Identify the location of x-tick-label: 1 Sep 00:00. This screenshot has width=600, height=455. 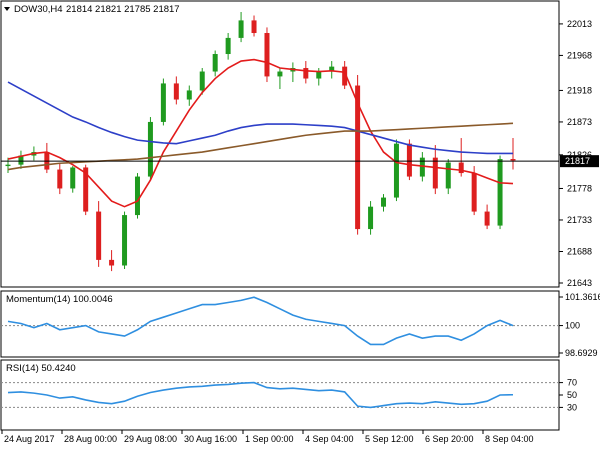
(269, 439).